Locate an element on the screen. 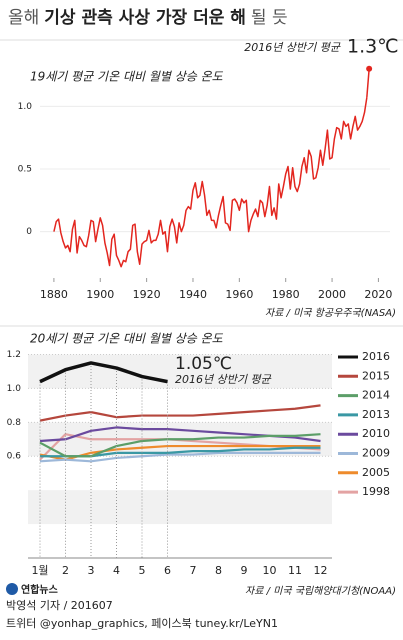 This screenshot has height=640, width=403. x-tick-label: 12 is located at coordinates (321, 570).